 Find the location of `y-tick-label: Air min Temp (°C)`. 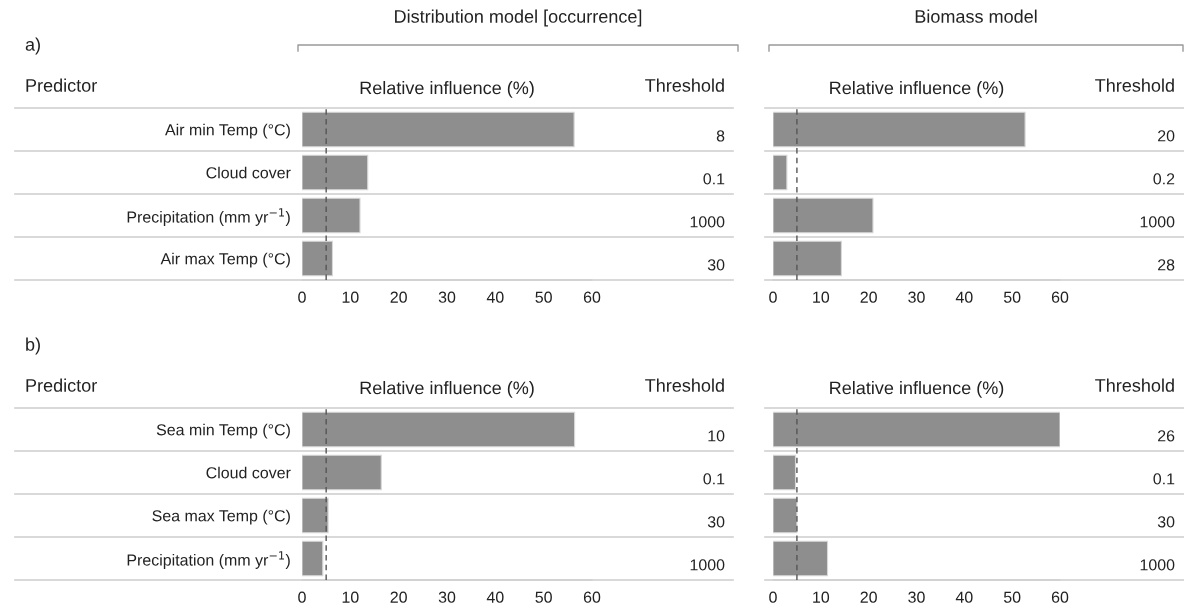

y-tick-label: Air min Temp (°C) is located at coordinates (227, 131).